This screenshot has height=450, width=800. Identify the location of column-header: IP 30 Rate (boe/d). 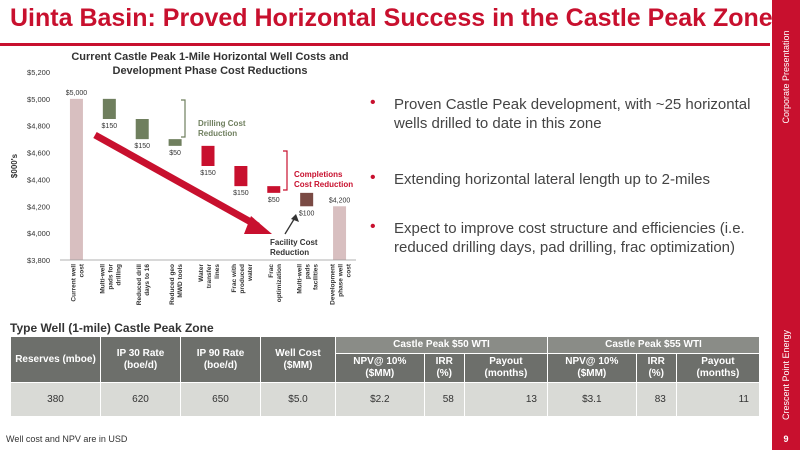
(140, 359).